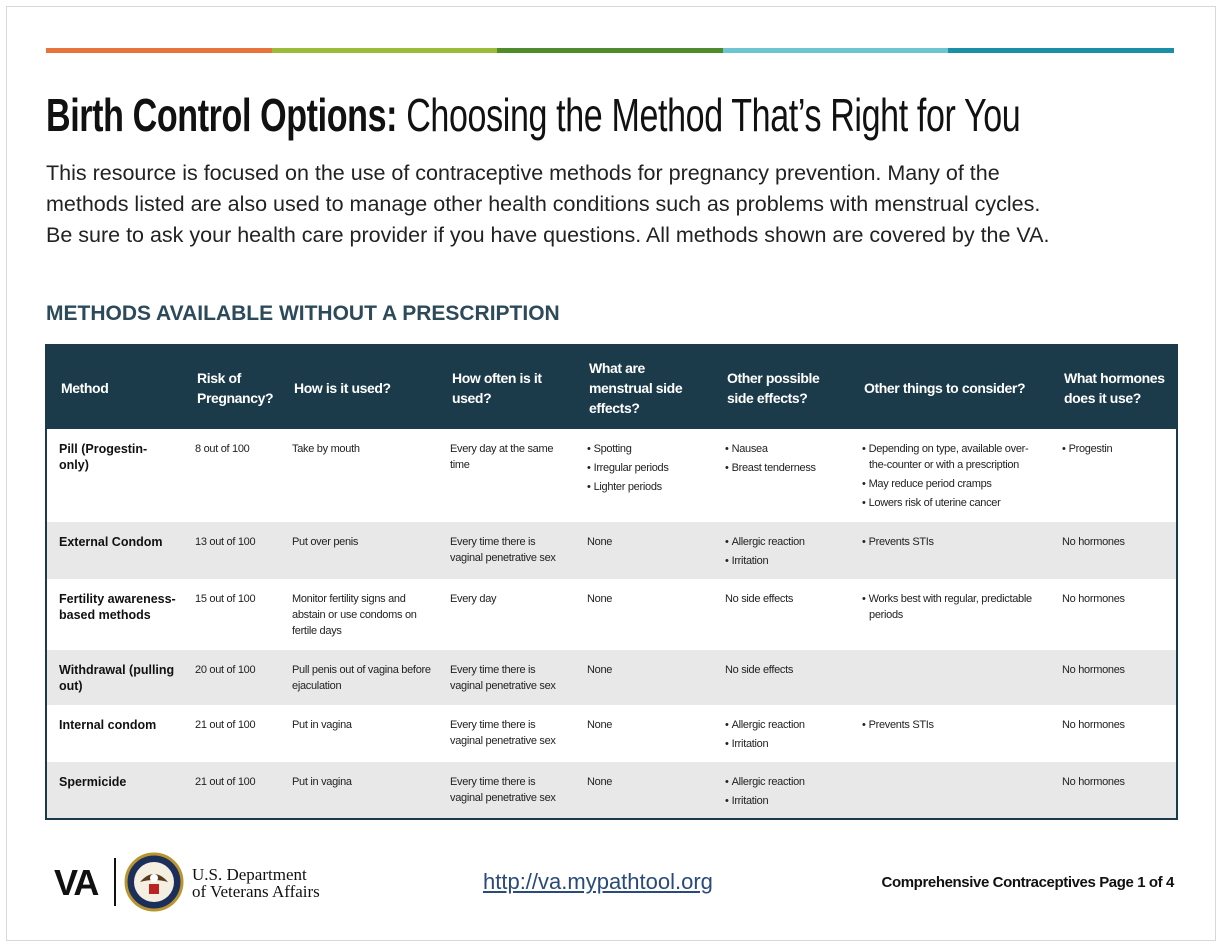  Describe the element at coordinates (359, 387) in the screenshot. I see `column-header: How is it used?` at that location.